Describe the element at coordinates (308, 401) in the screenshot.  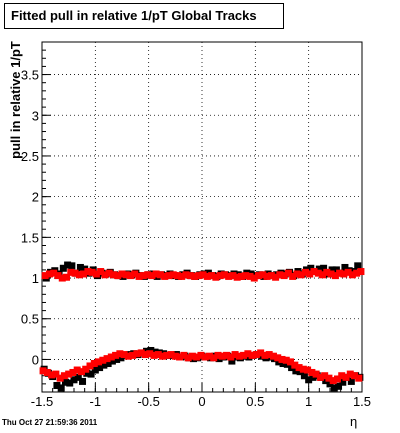
I see `x-tick-label: 1` at that location.